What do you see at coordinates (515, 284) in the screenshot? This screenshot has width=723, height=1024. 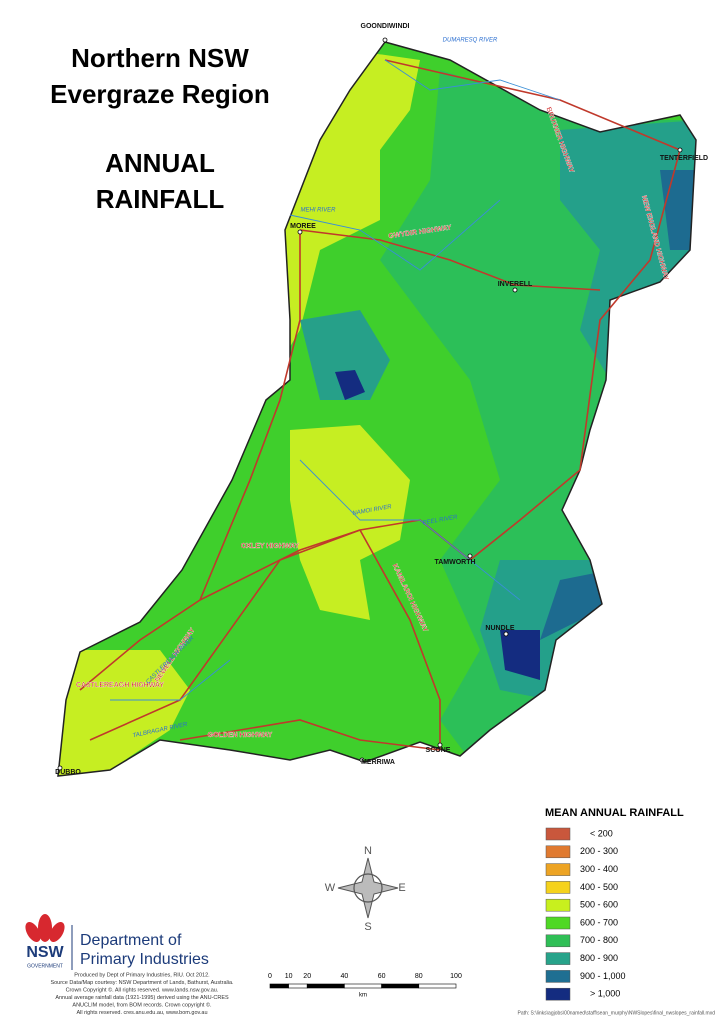 I see `town-label: INVERELL` at bounding box center [515, 284].